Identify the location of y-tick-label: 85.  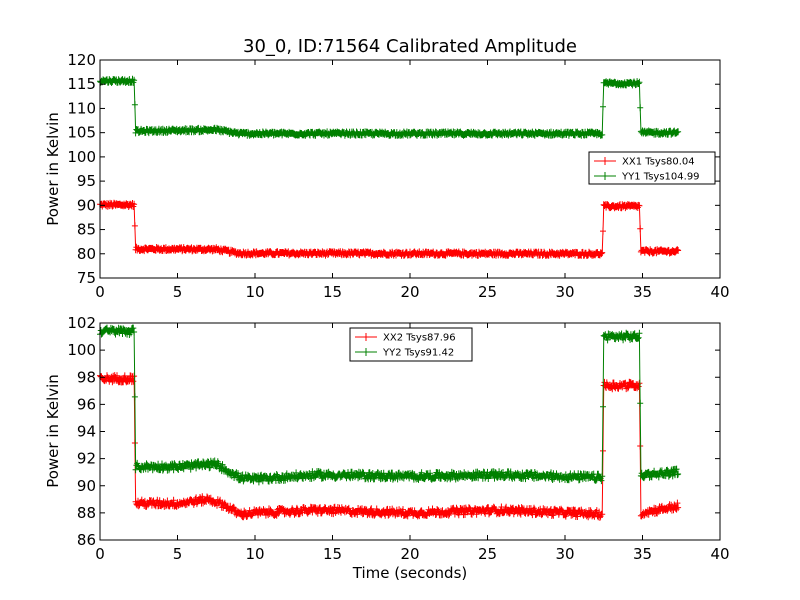
(86, 230).